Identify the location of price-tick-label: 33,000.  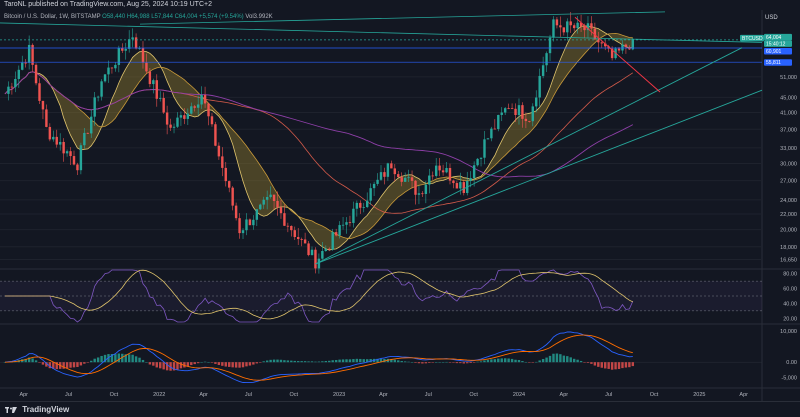
(788, 149).